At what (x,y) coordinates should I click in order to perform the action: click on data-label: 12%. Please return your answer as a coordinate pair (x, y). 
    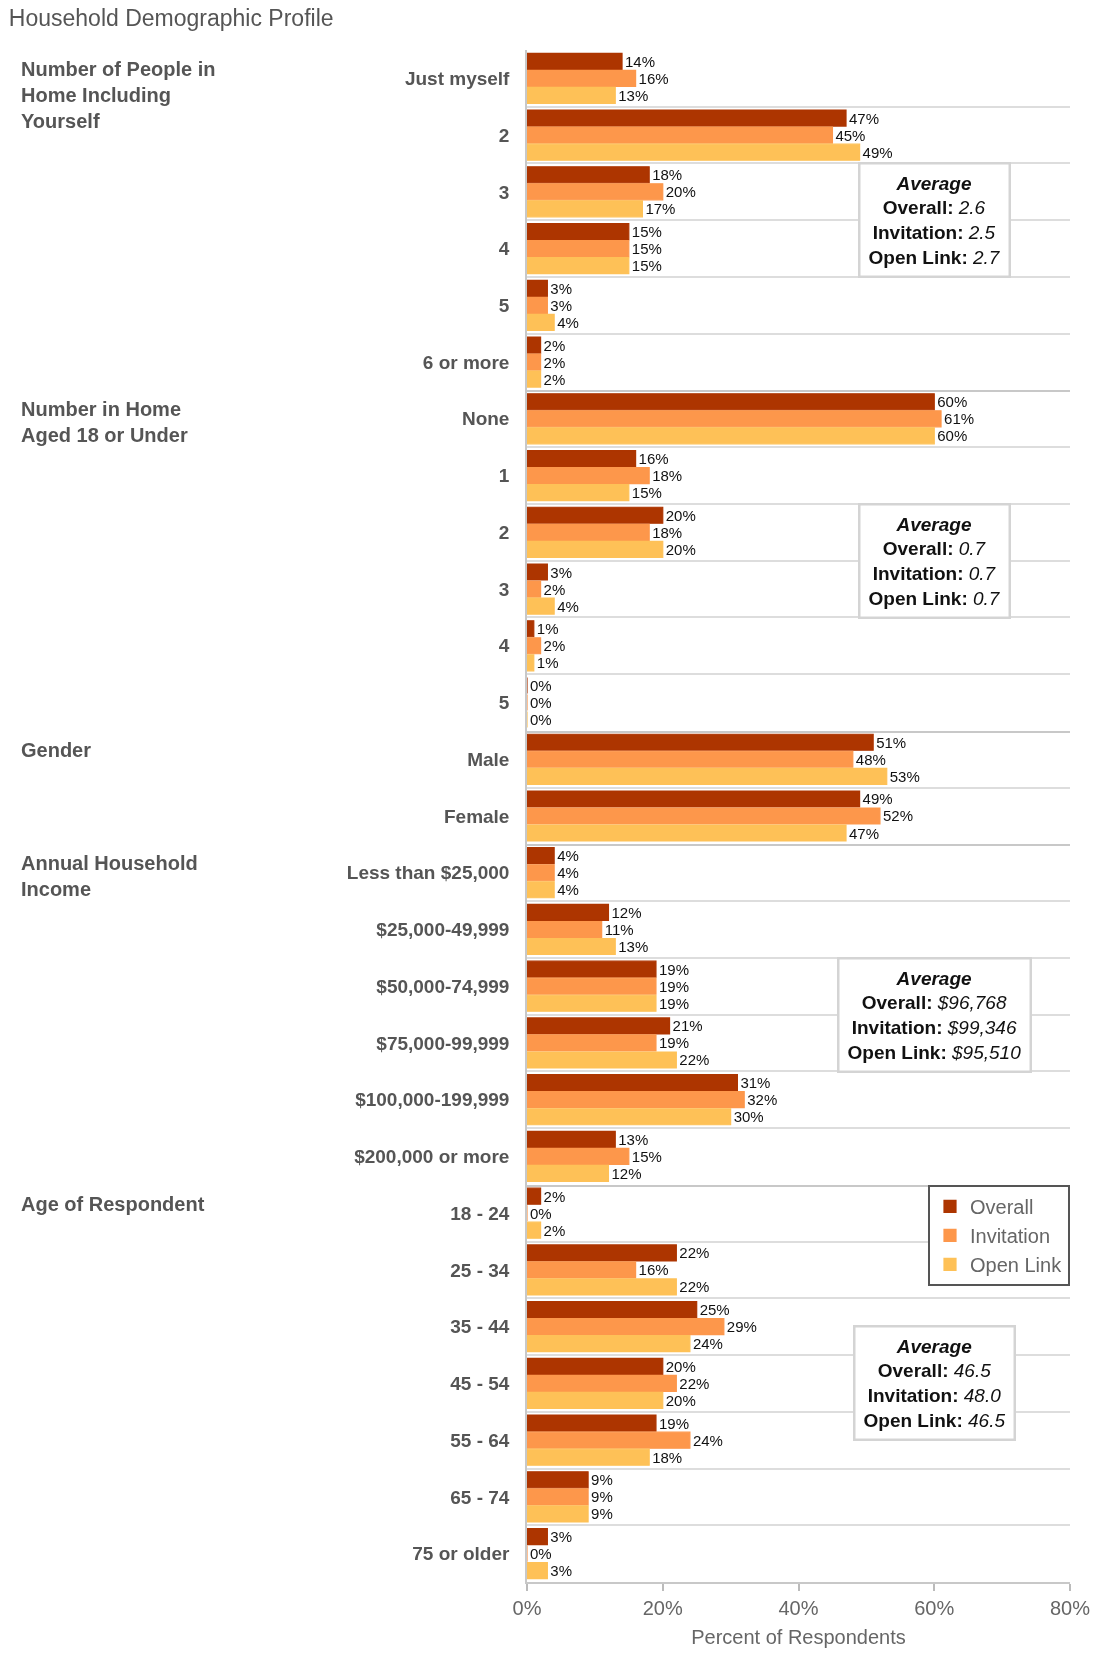
    Looking at the image, I should click on (626, 1173).